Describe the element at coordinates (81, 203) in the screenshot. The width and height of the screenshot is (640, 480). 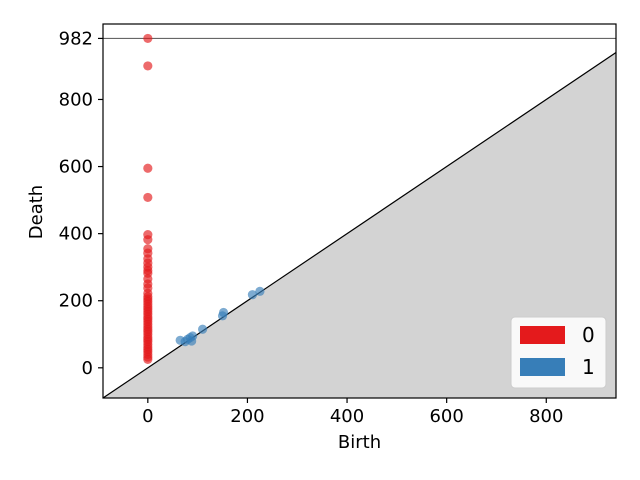
I see `y-axis-ticks: 0 200 400 600 800 982` at that location.